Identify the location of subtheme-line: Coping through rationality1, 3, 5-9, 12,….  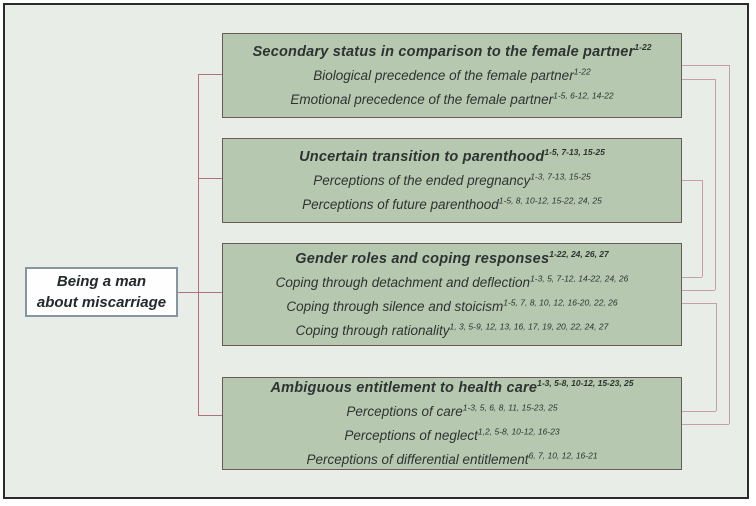
(452, 329).